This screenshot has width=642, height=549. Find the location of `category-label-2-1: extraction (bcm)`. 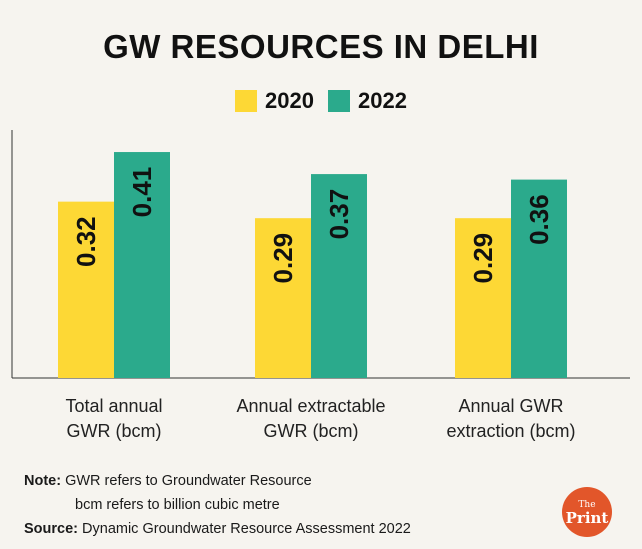

category-label-2-1: extraction (bcm) is located at coordinates (510, 431).